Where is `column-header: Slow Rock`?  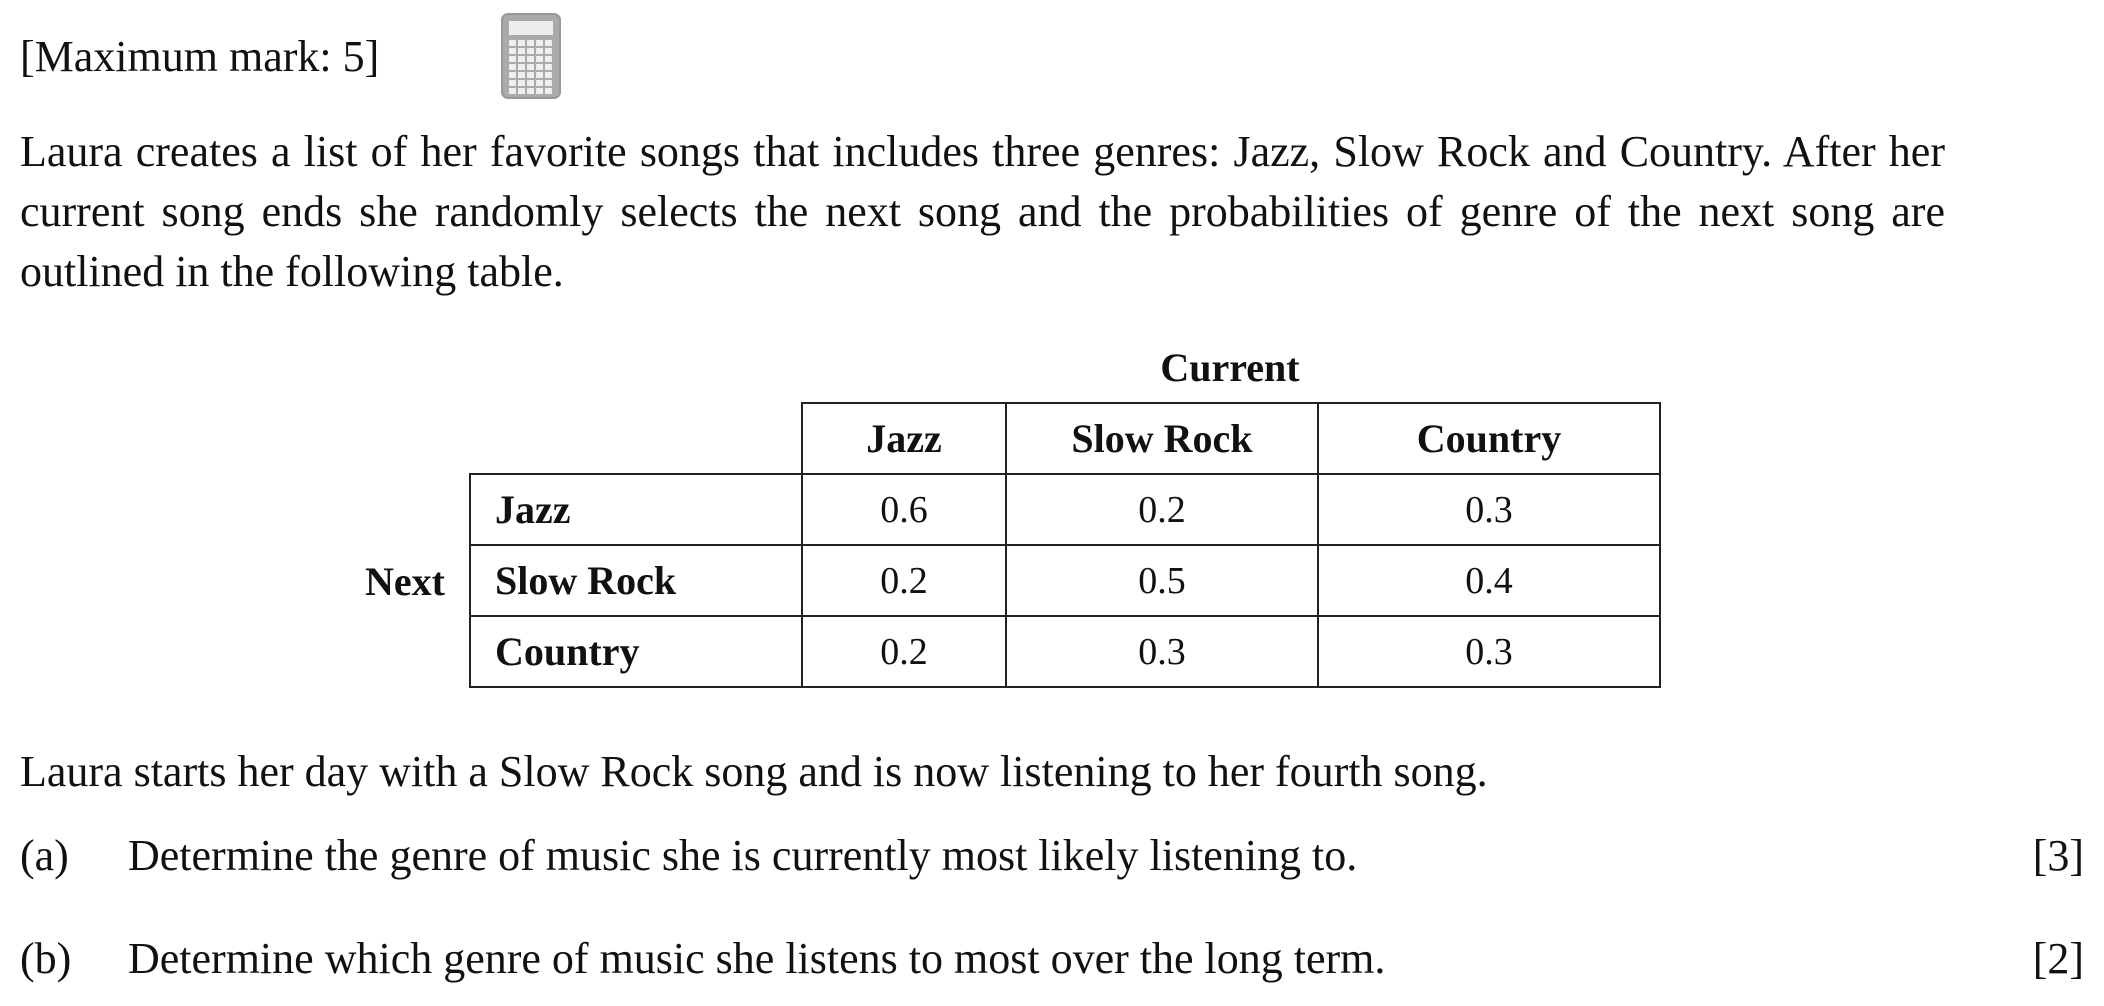
column-header: Slow Rock is located at coordinates (1162, 438).